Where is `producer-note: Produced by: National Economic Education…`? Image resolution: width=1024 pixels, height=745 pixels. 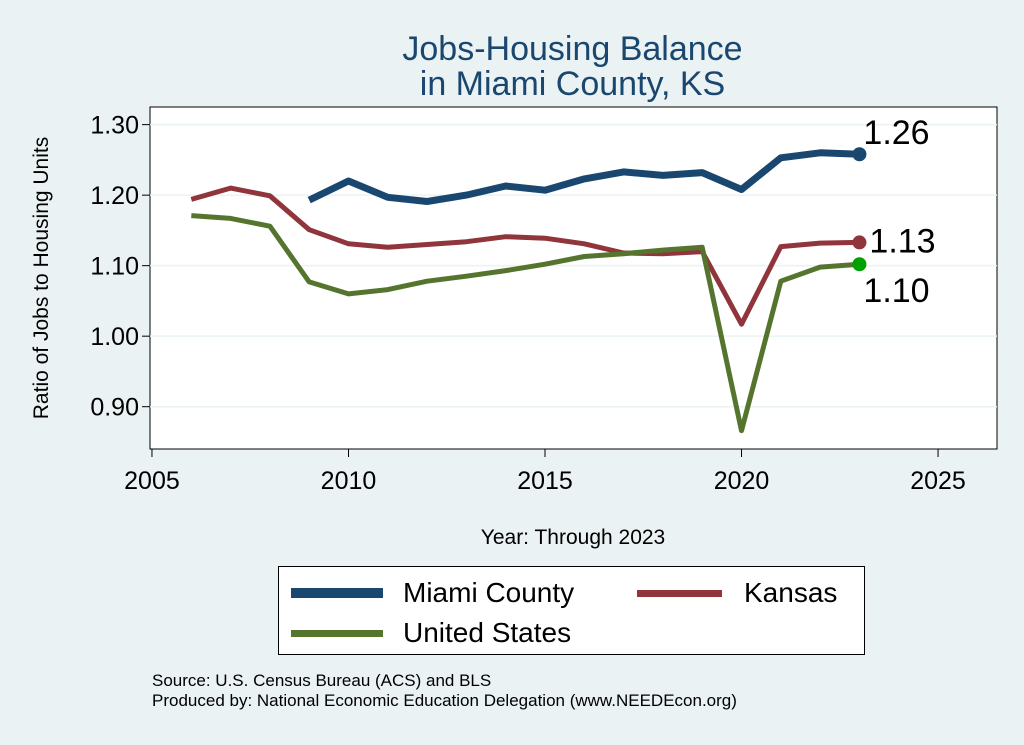
producer-note: Produced by: National Economic Education… is located at coordinates (444, 700).